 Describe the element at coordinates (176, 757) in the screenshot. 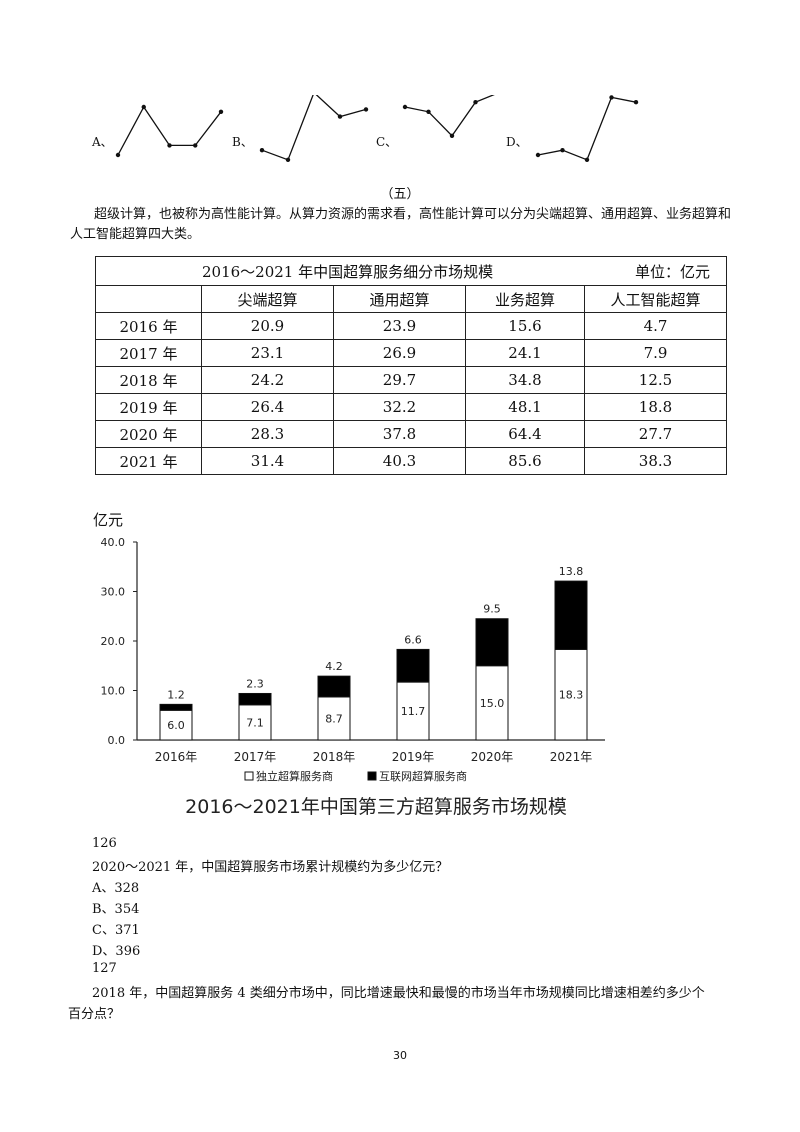

I see `x-tick-label: 2016年` at that location.